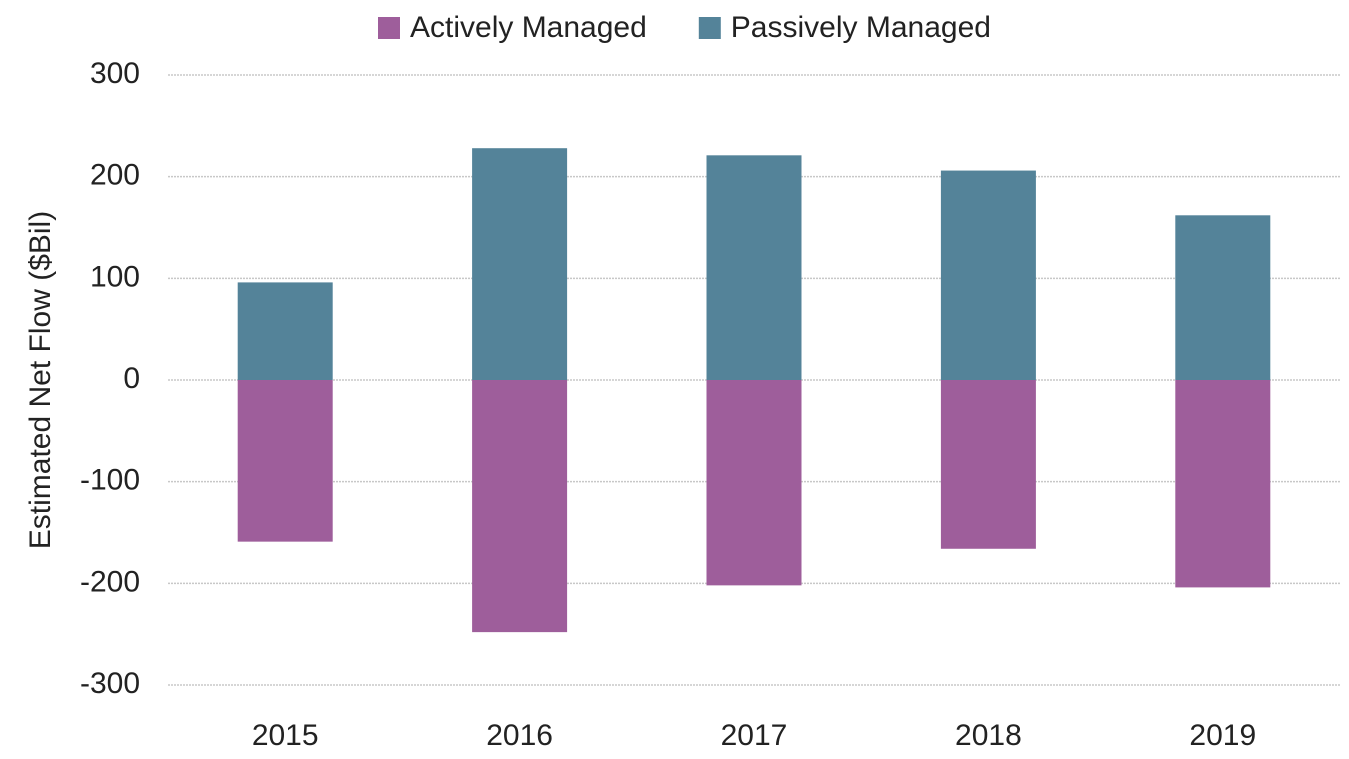  Describe the element at coordinates (40, 380) in the screenshot. I see `y-axis-label: Estimated Net Flow ($Bil)` at that location.